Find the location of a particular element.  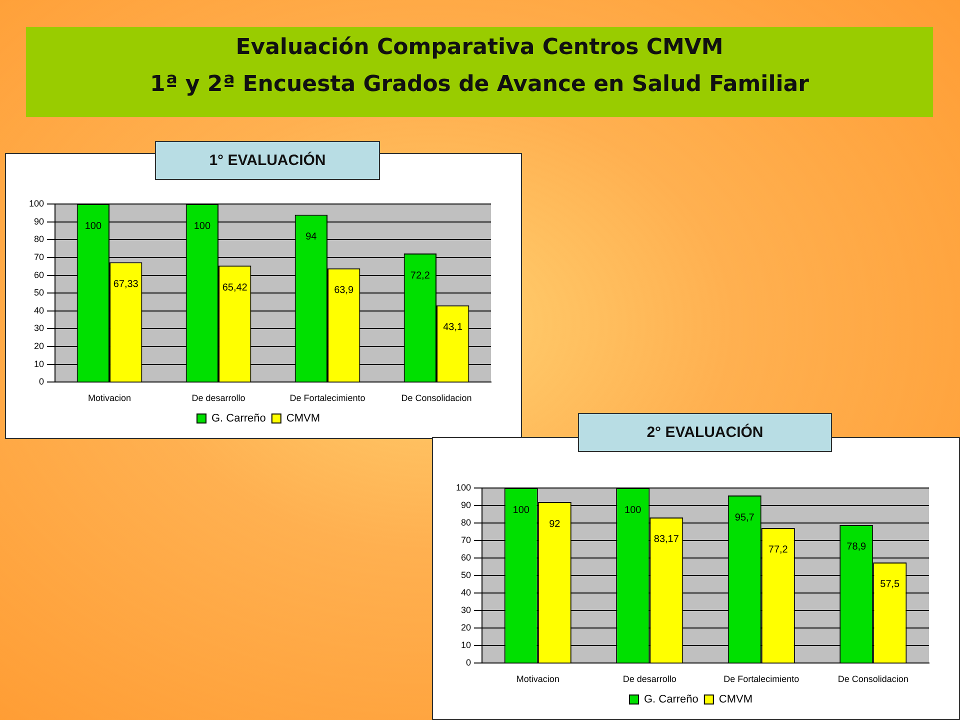

data-label: 67,33 is located at coordinates (126, 284).